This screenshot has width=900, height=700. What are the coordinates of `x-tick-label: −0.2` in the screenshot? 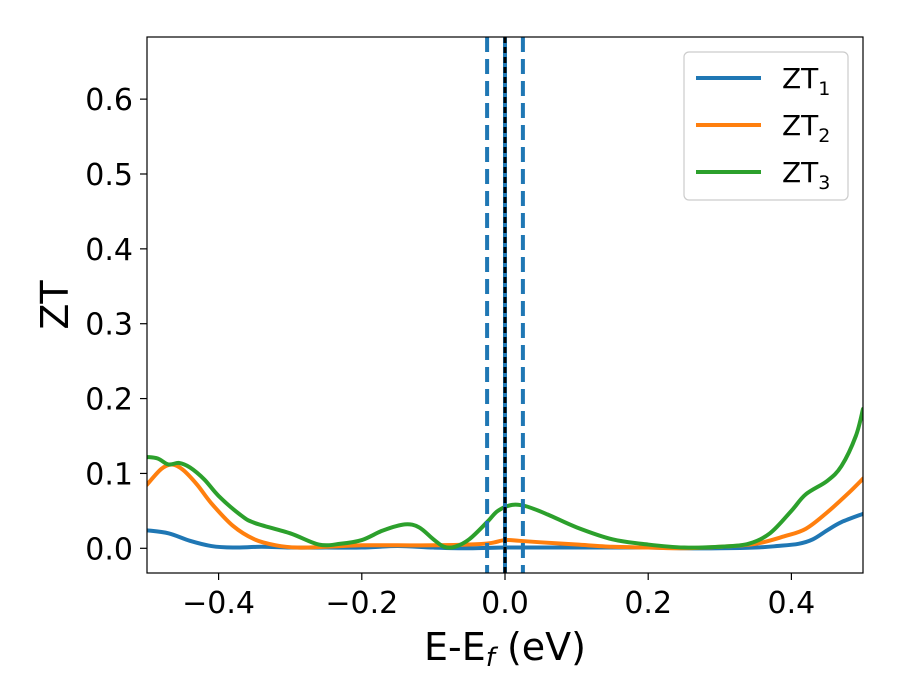 It's located at (361, 603).